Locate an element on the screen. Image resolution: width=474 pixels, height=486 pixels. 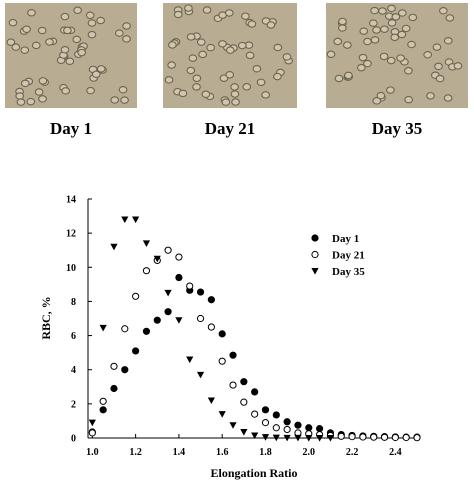
y-tick-label: 4 is located at coordinates (73, 370).